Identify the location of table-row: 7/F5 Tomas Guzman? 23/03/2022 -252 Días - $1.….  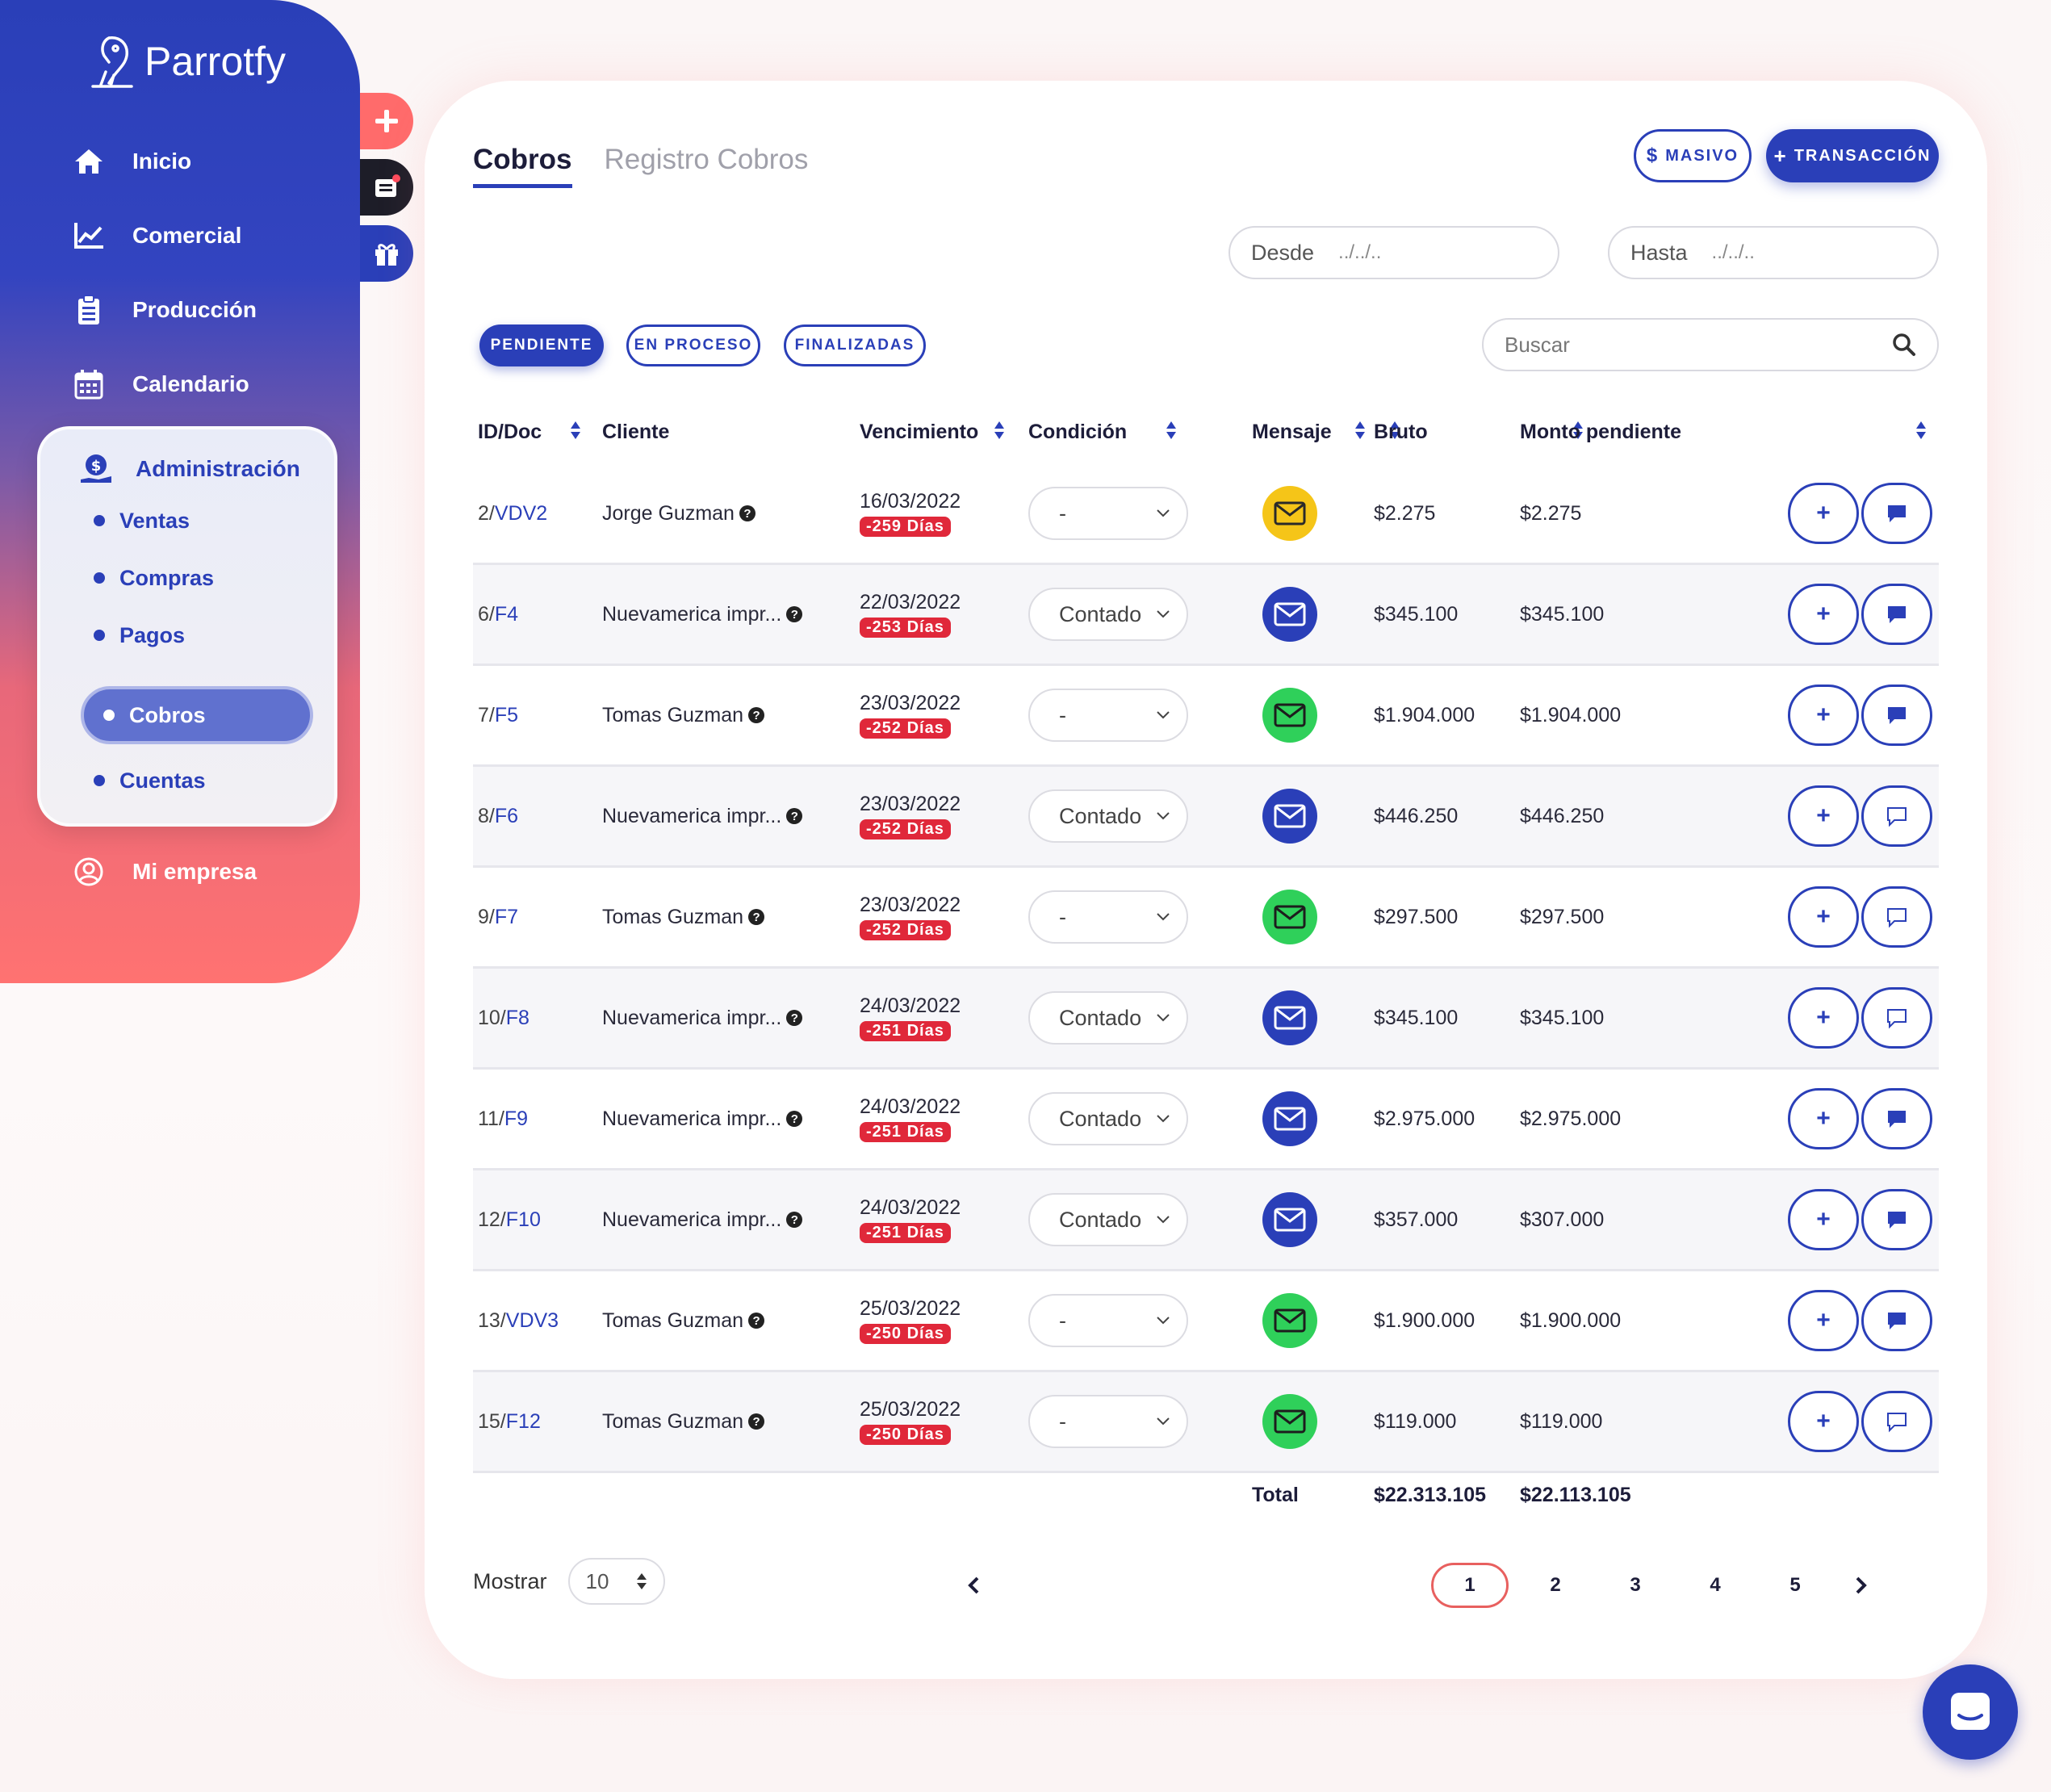
(1206, 716).